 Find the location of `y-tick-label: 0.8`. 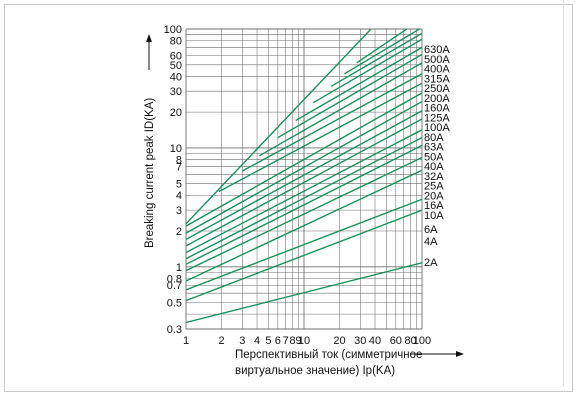

y-tick-label: 0.8 is located at coordinates (174, 279).